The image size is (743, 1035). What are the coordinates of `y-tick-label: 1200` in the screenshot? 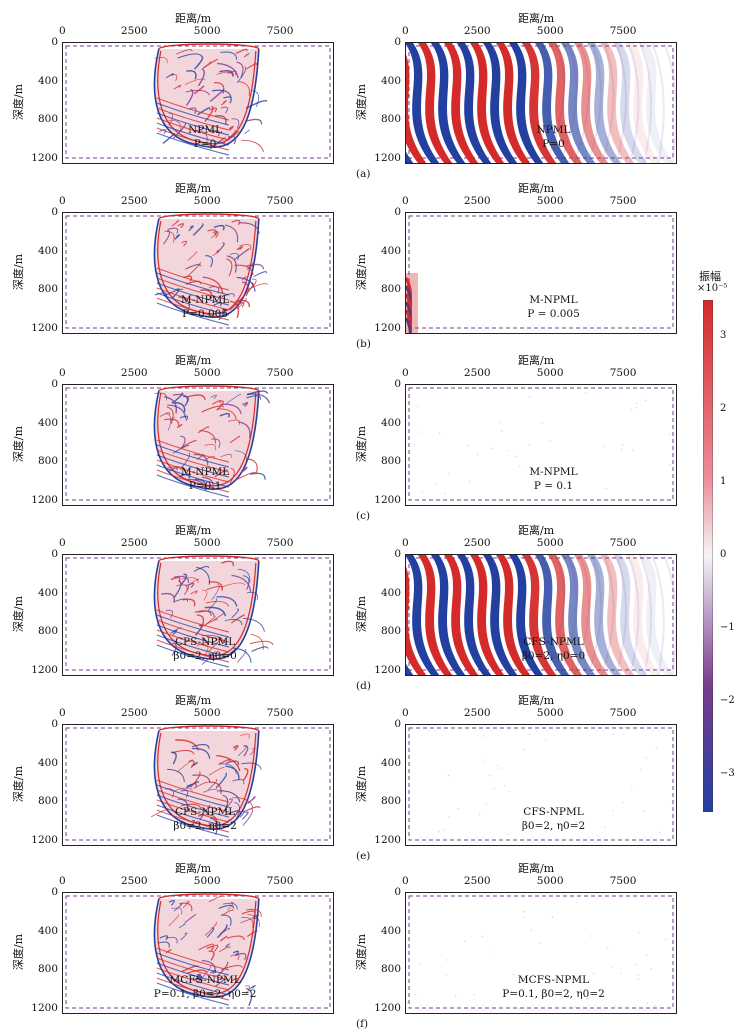 It's located at (44, 328).